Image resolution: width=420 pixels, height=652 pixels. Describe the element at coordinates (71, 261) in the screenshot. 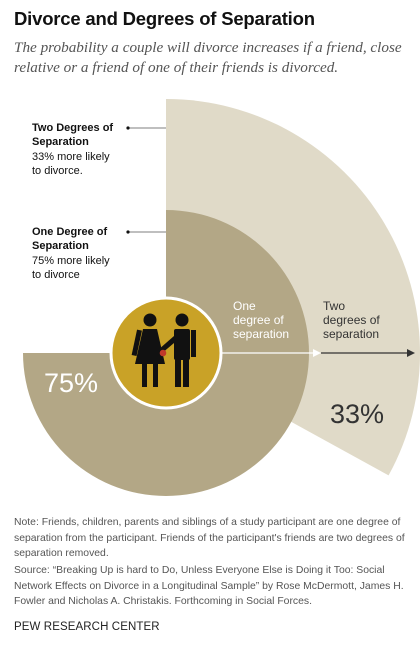

I see `one-degree-annotation-line1: 75% more likely` at that location.